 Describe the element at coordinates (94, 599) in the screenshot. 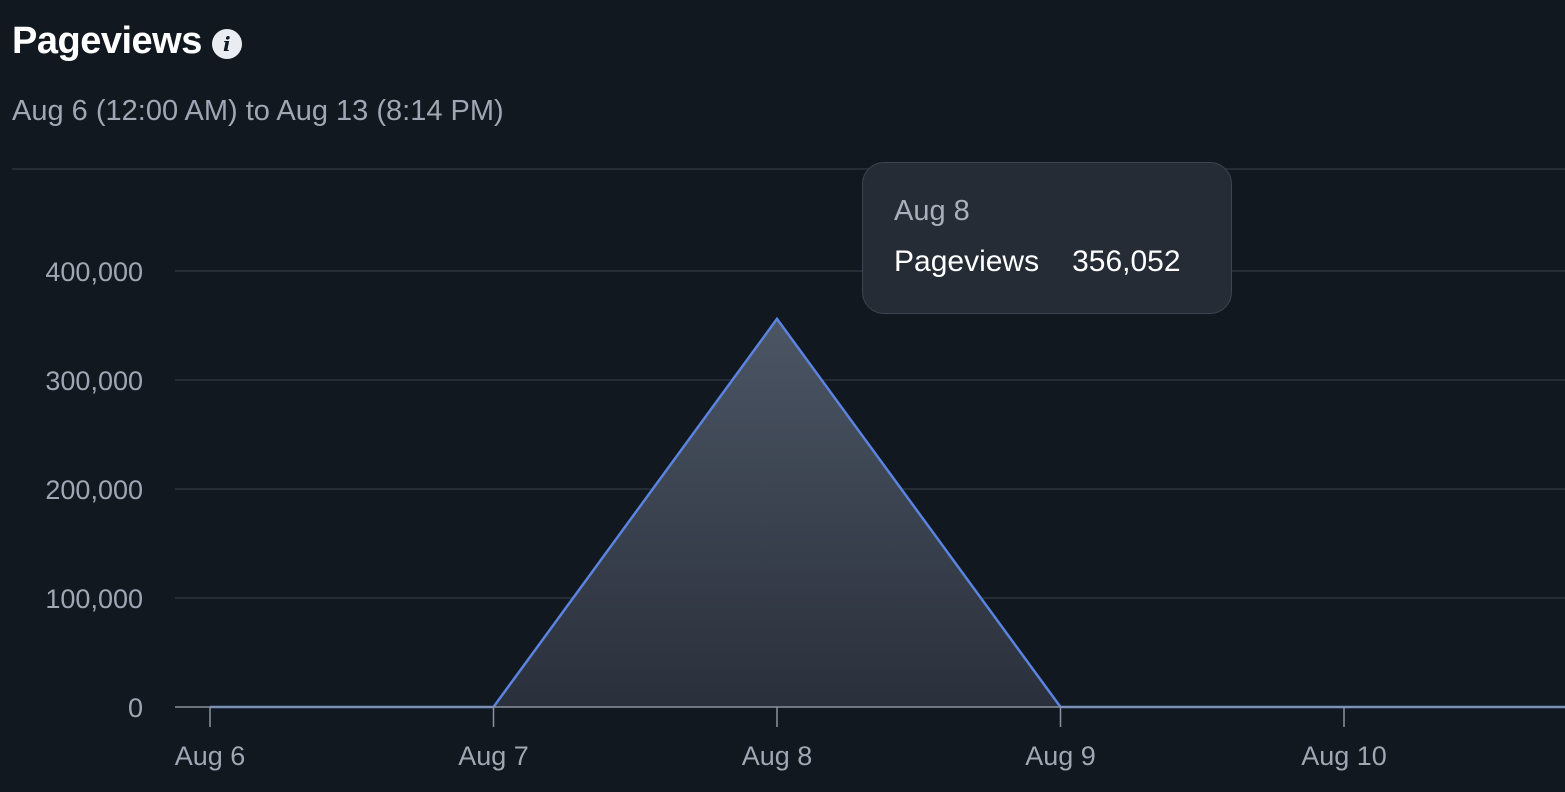

I see `y-tick-label: 100,000` at that location.